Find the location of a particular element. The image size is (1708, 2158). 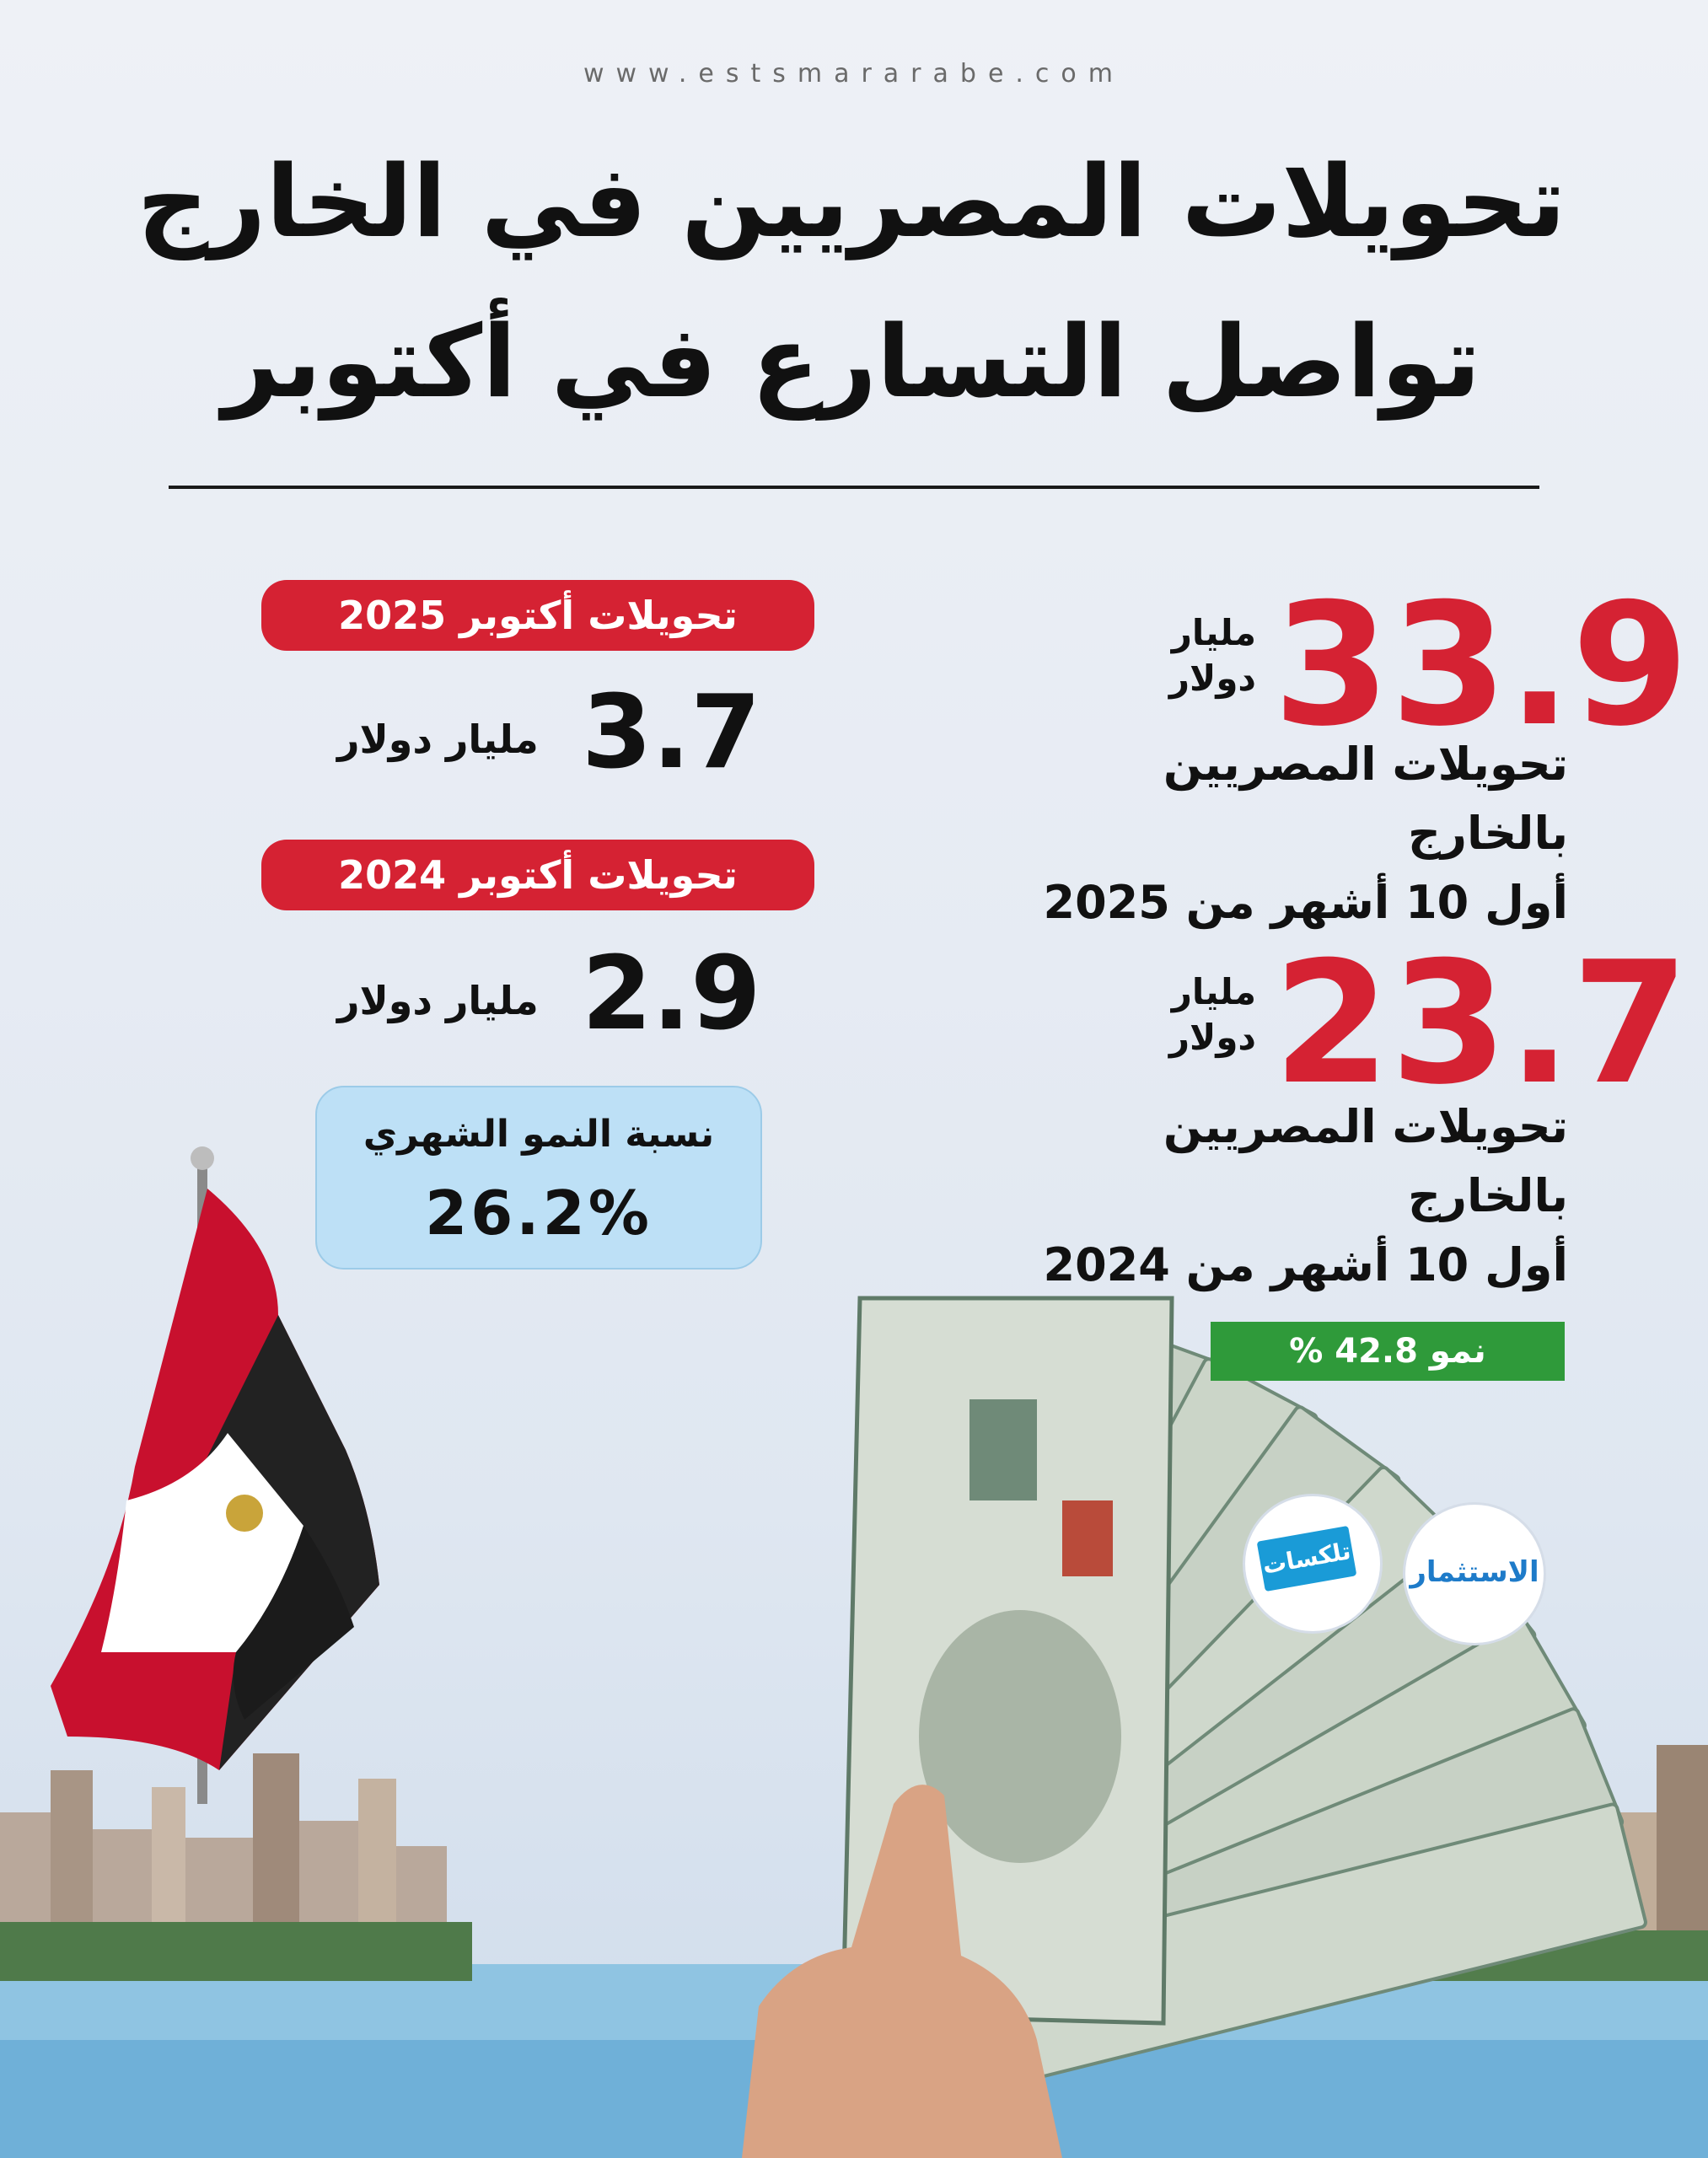

ytd-2025-caption-line1: تحويلات المصريين بالخارج is located at coordinates (1365, 799).